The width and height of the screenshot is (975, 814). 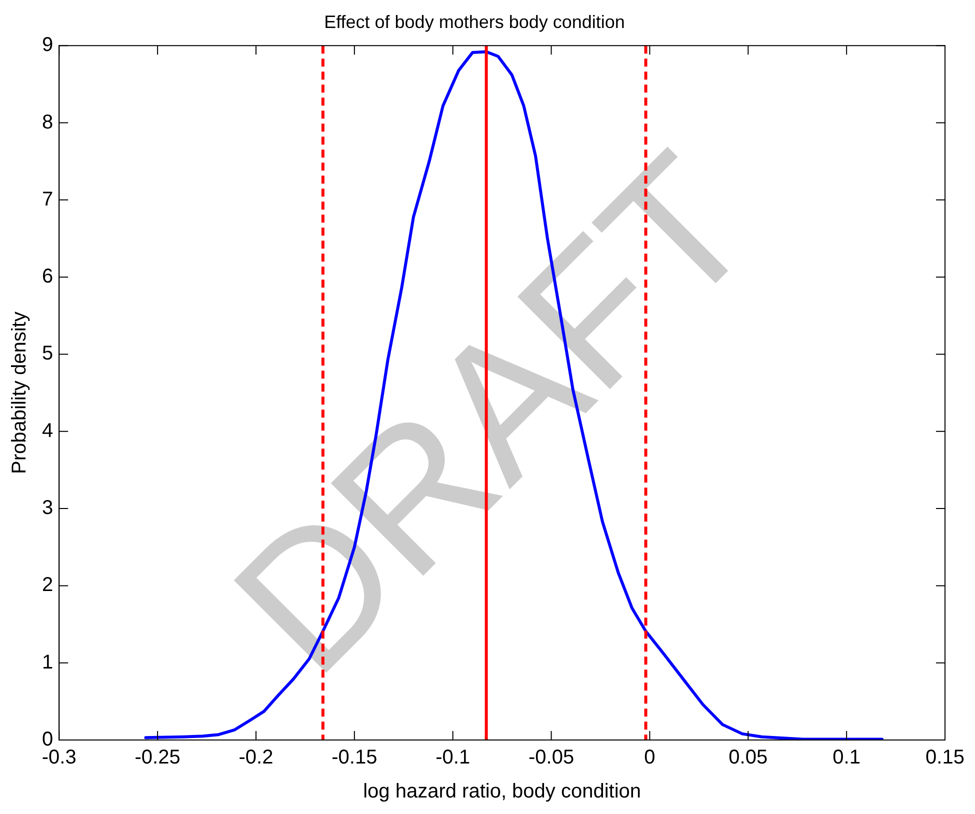 What do you see at coordinates (48, 353) in the screenshot?
I see `y-tick-label: 5` at bounding box center [48, 353].